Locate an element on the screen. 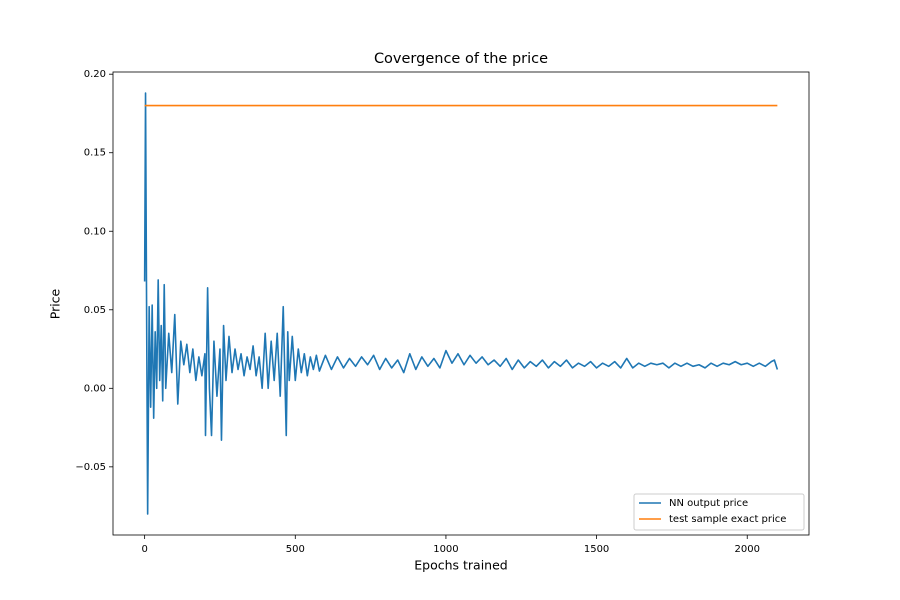 The width and height of the screenshot is (900, 600). x-tick-label: 0 is located at coordinates (144, 549).